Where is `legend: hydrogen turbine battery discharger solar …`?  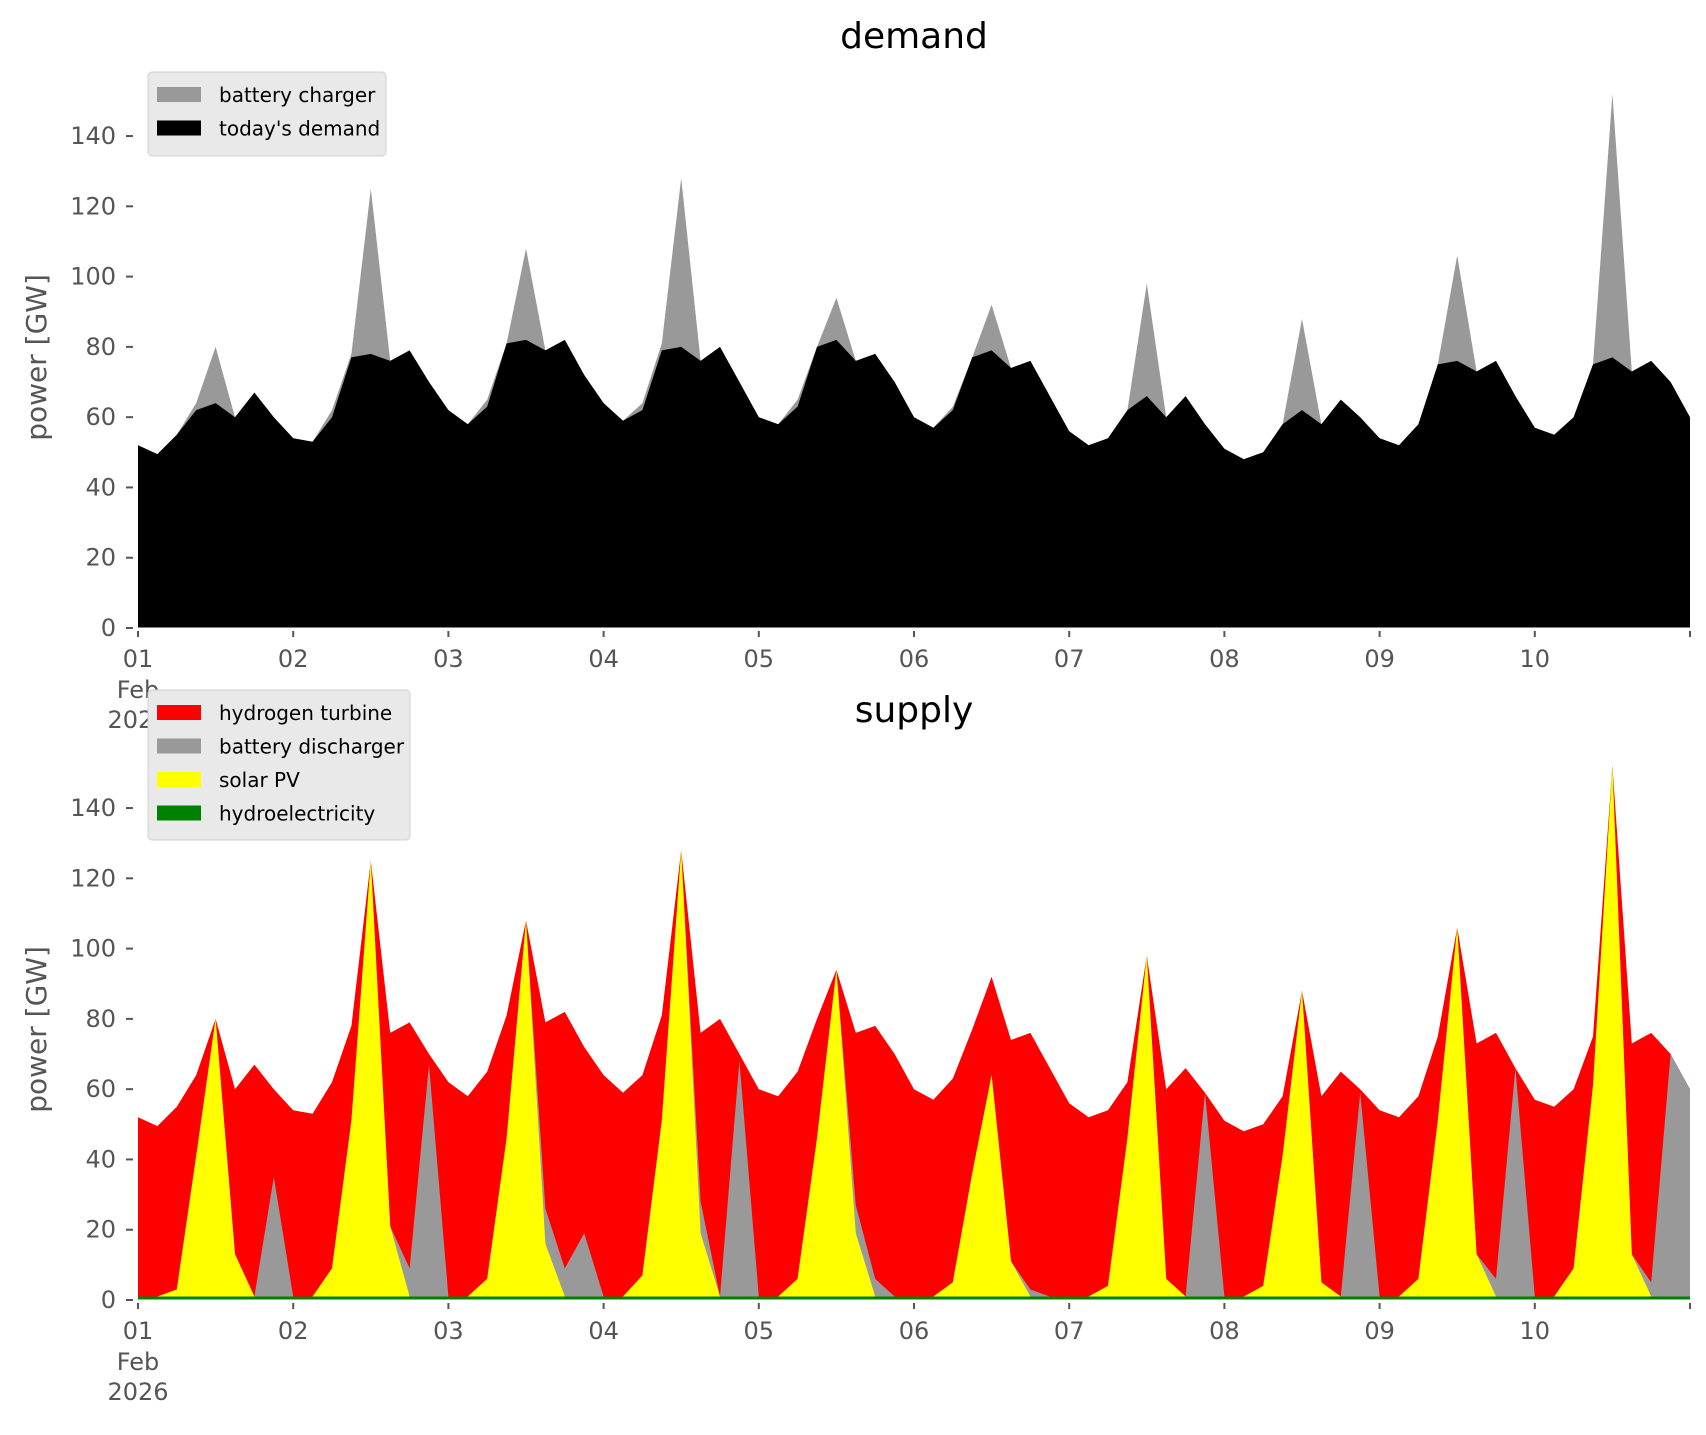
legend: hydrogen turbine battery discharger solar … is located at coordinates (279, 765).